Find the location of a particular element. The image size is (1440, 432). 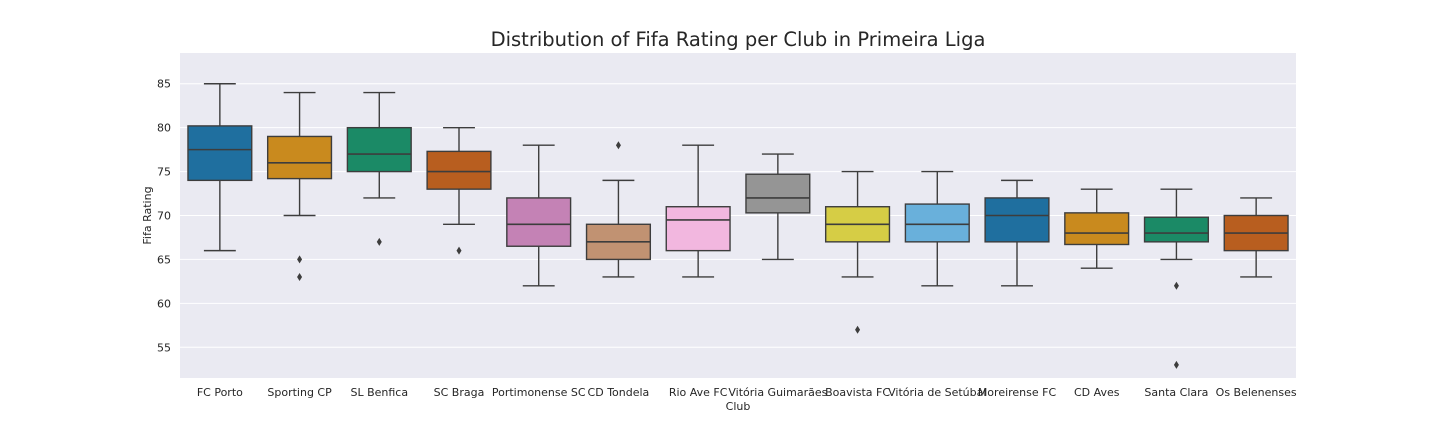

x-tick-label: Vitória Guimarães is located at coordinates (777, 392).